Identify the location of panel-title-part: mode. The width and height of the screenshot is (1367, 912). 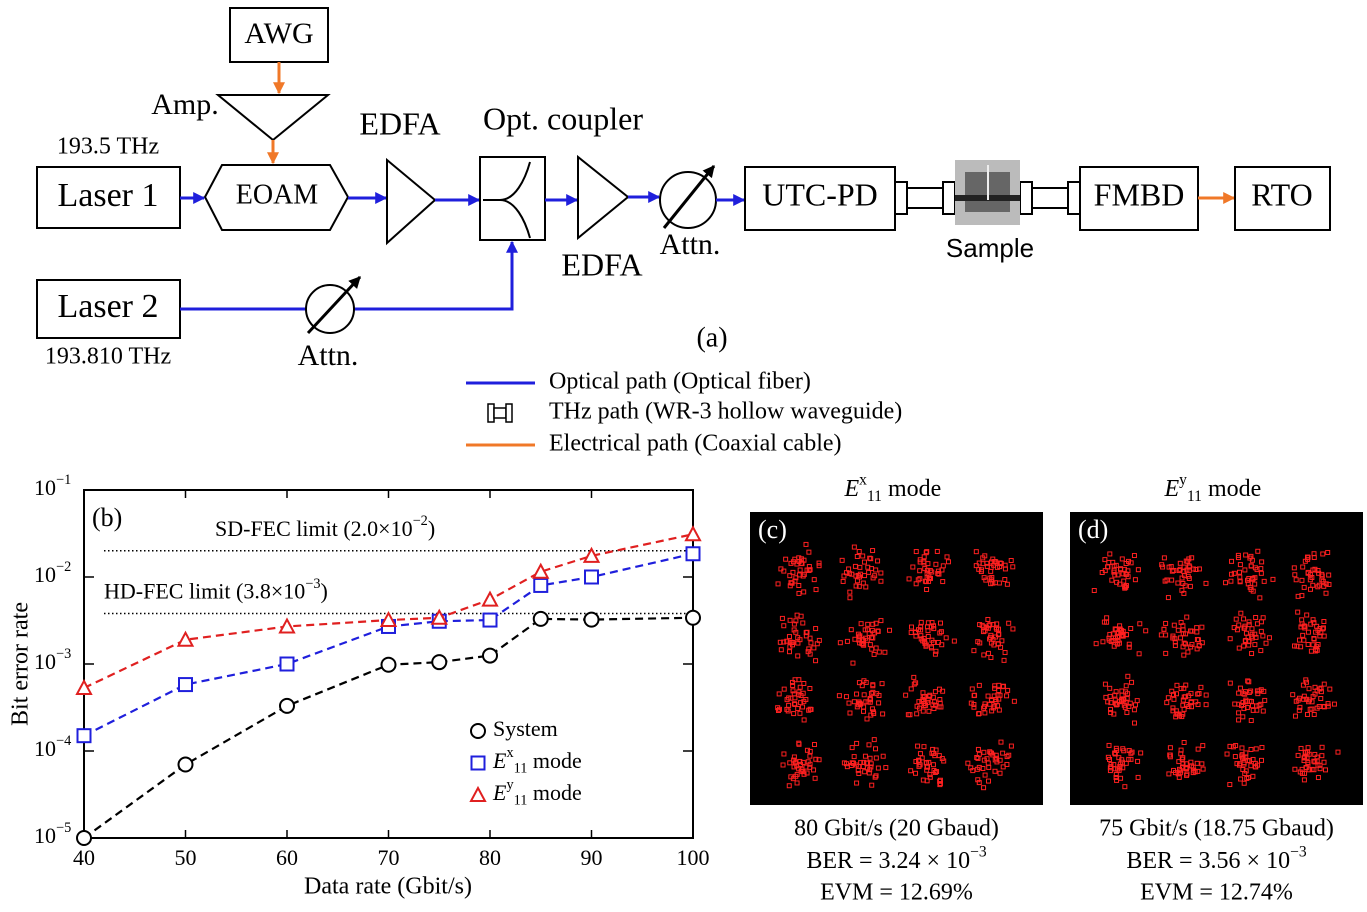
(911, 489).